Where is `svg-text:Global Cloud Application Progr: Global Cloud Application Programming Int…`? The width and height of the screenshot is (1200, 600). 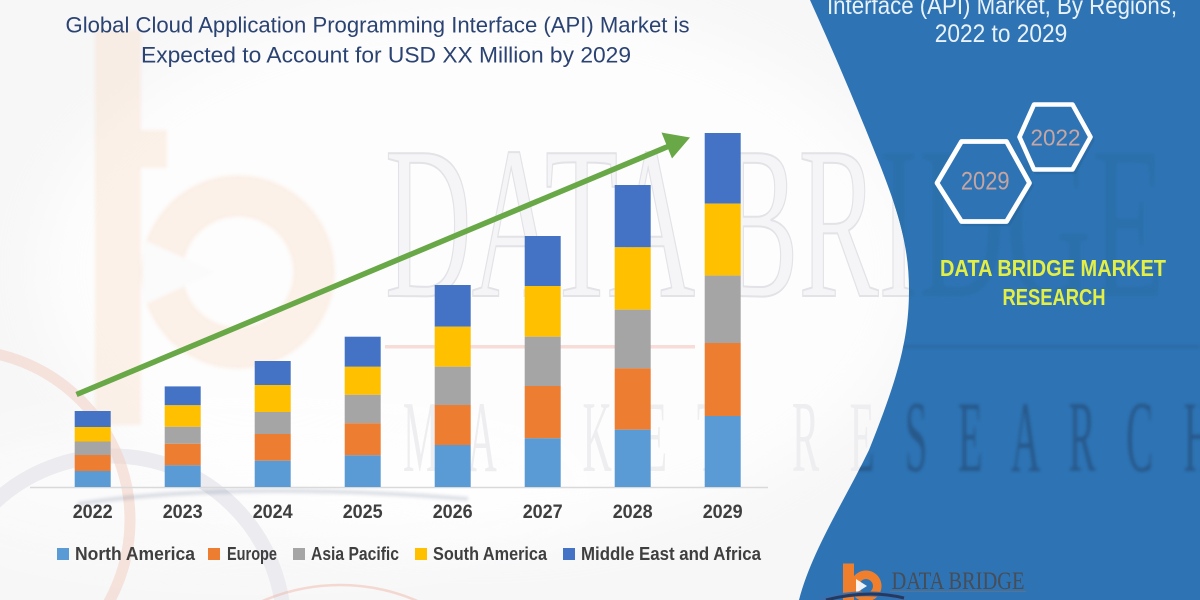
svg-text:Global Cloud Application Progr: Global Cloud Application Programming Int… is located at coordinates (378, 24).